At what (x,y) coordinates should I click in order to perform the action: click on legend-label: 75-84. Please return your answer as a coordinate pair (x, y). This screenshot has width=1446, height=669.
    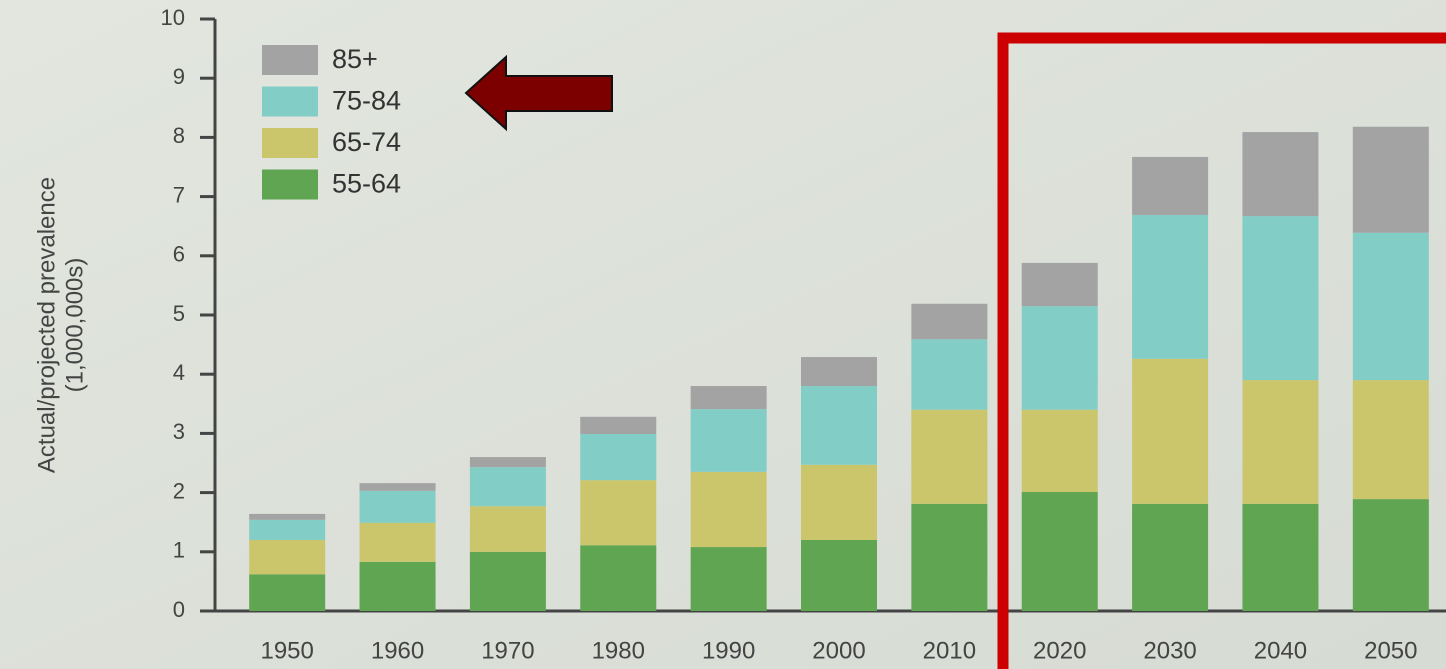
    Looking at the image, I should click on (366, 101).